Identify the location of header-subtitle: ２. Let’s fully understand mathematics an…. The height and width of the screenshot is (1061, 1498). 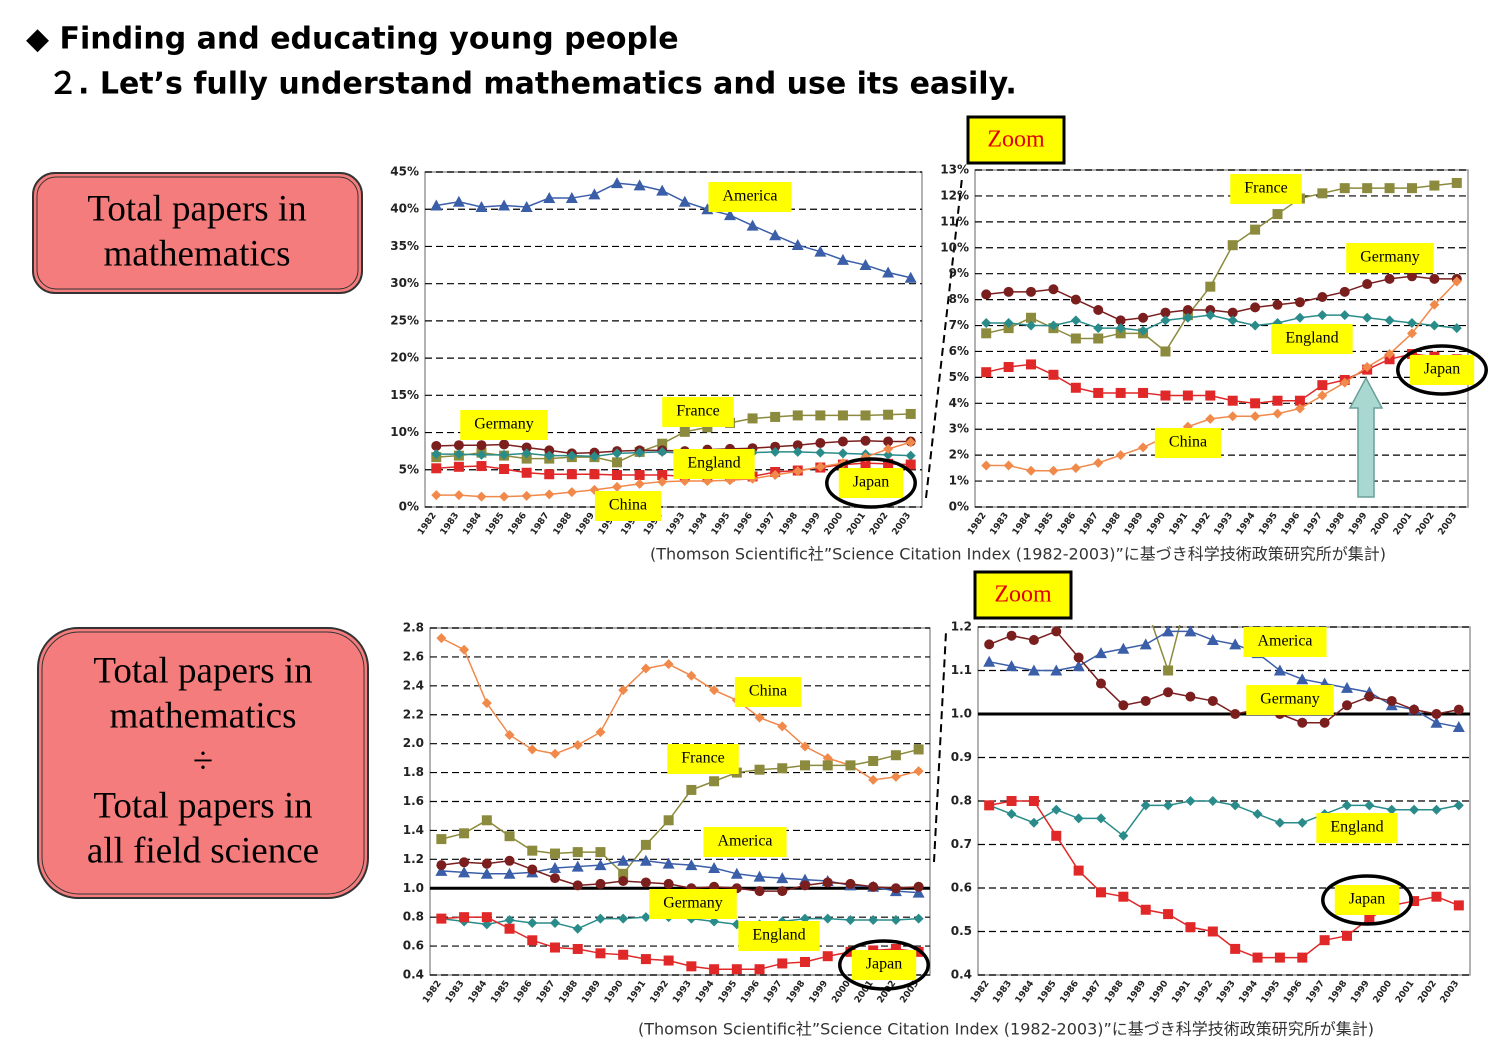
(532, 84).